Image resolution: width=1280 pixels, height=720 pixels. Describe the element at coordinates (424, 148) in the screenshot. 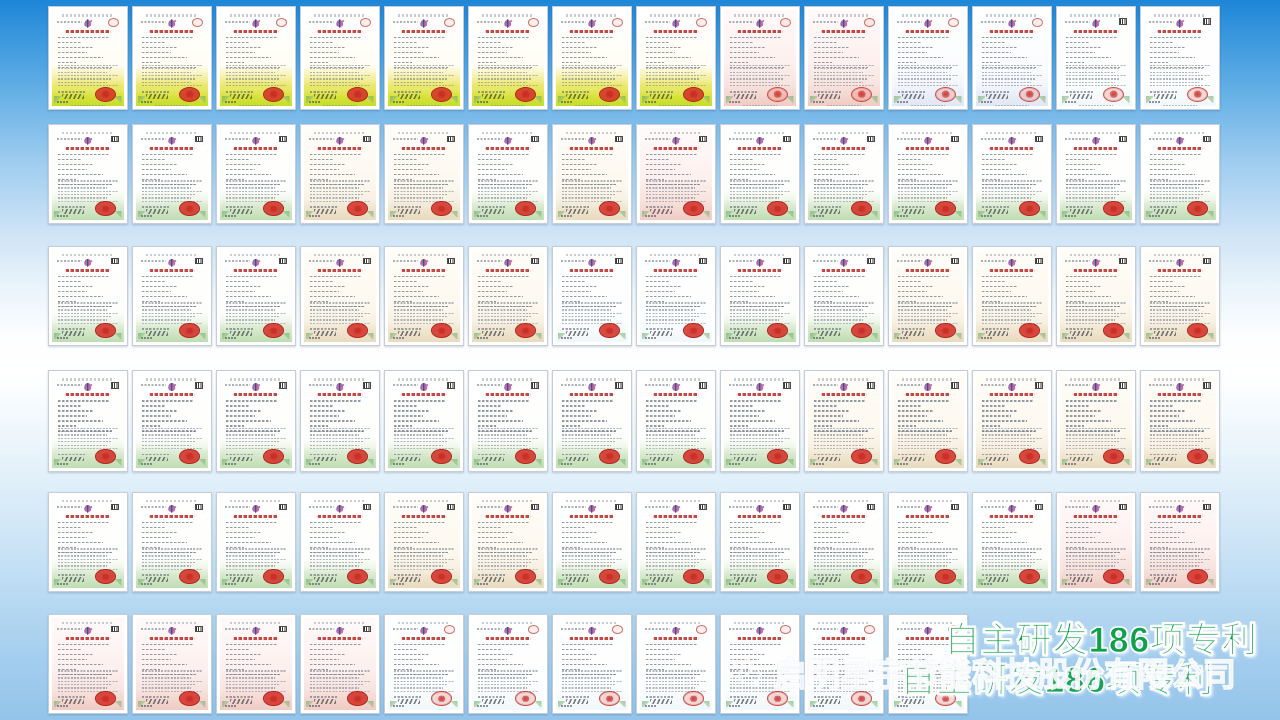

I see `certificate-title-text` at that location.